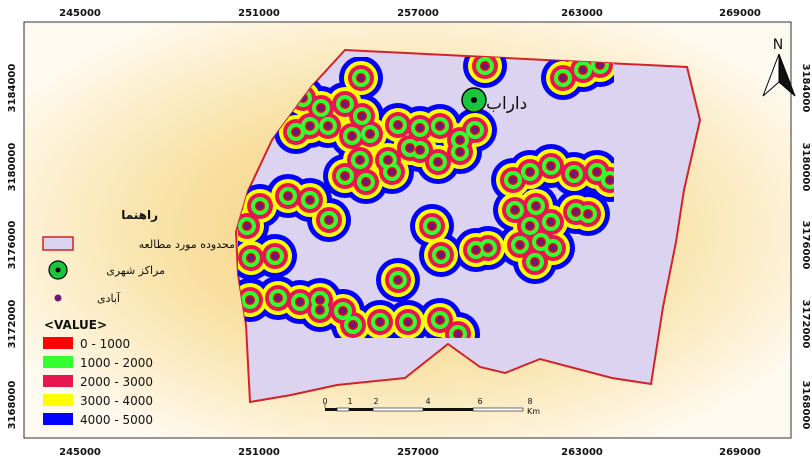  What do you see at coordinates (740, 13) in the screenshot?
I see `x-tick-top: 269000` at bounding box center [740, 13].